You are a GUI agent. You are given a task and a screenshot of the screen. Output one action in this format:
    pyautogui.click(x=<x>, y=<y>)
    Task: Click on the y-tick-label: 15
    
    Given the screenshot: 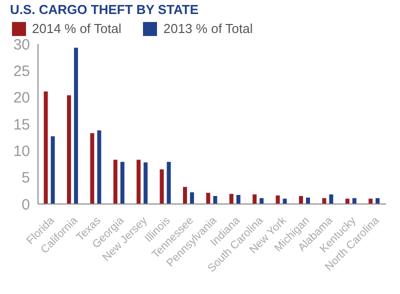 What is the action you would take?
    pyautogui.click(x=21, y=125)
    